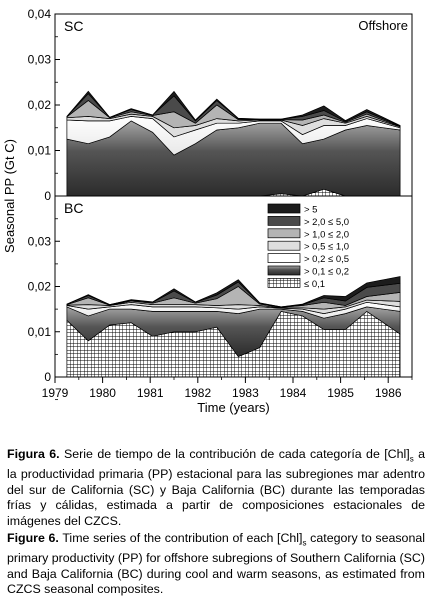 The image size is (432, 605). What do you see at coordinates (411, 459) in the screenshot?
I see `caption-es-sub: s` at bounding box center [411, 459].